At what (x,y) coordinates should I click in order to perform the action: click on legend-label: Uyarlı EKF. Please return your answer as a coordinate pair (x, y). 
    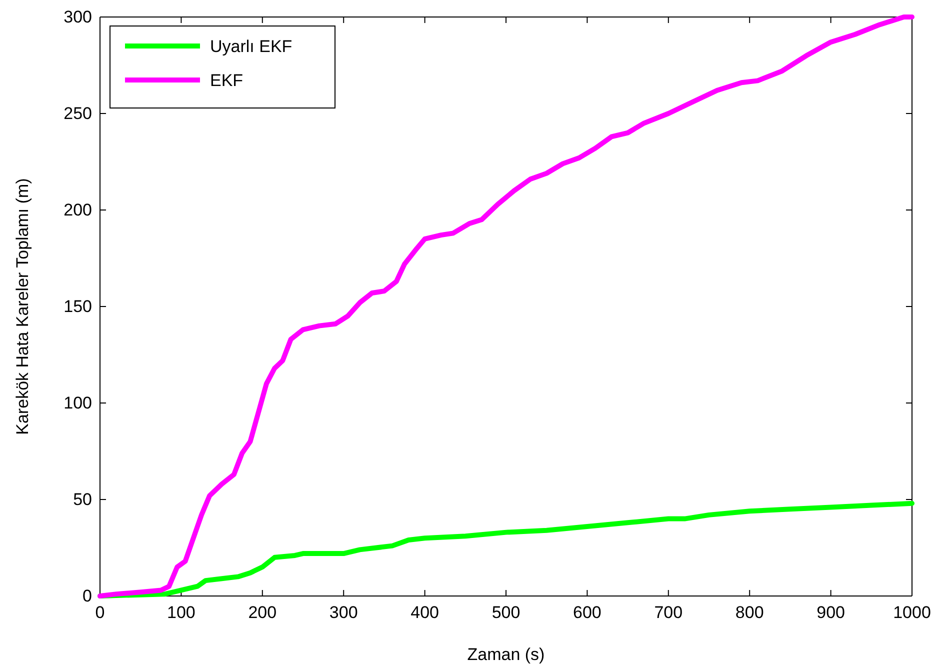
    Looking at the image, I should click on (251, 46).